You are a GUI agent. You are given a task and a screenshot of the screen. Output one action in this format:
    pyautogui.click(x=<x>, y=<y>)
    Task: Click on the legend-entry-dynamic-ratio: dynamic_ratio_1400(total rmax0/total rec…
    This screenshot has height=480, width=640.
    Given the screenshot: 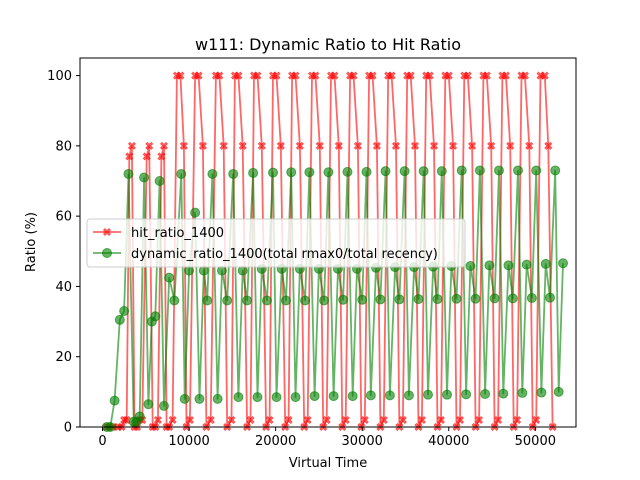 What is the action you would take?
    pyautogui.click(x=265, y=254)
    